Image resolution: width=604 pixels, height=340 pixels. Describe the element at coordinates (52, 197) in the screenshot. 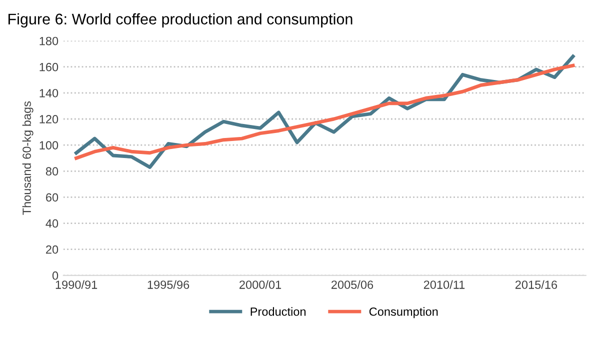

I see `y-tick-label: 60` at that location.